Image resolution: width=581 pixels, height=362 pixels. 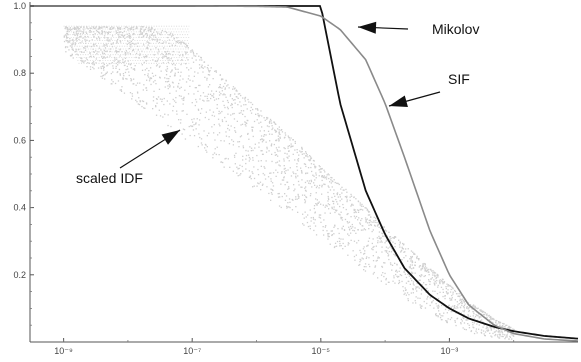 I want to click on x-tick-label: 10⁻⁹, so click(x=63, y=351).